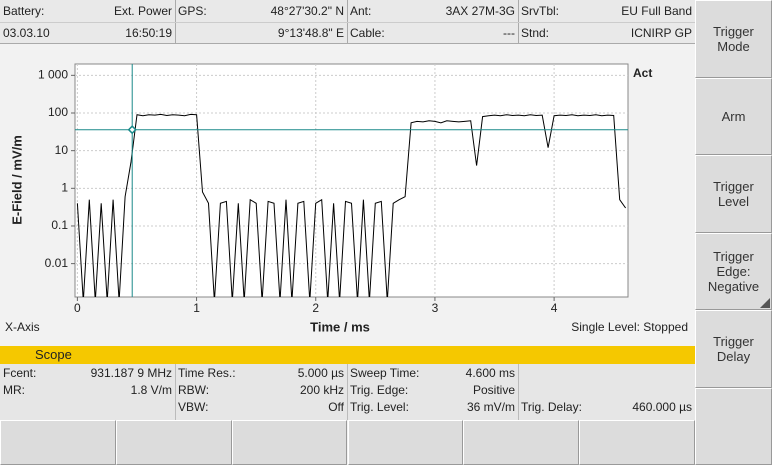  I want to click on header-text: 3AX 27M-3G, so click(480, 11).